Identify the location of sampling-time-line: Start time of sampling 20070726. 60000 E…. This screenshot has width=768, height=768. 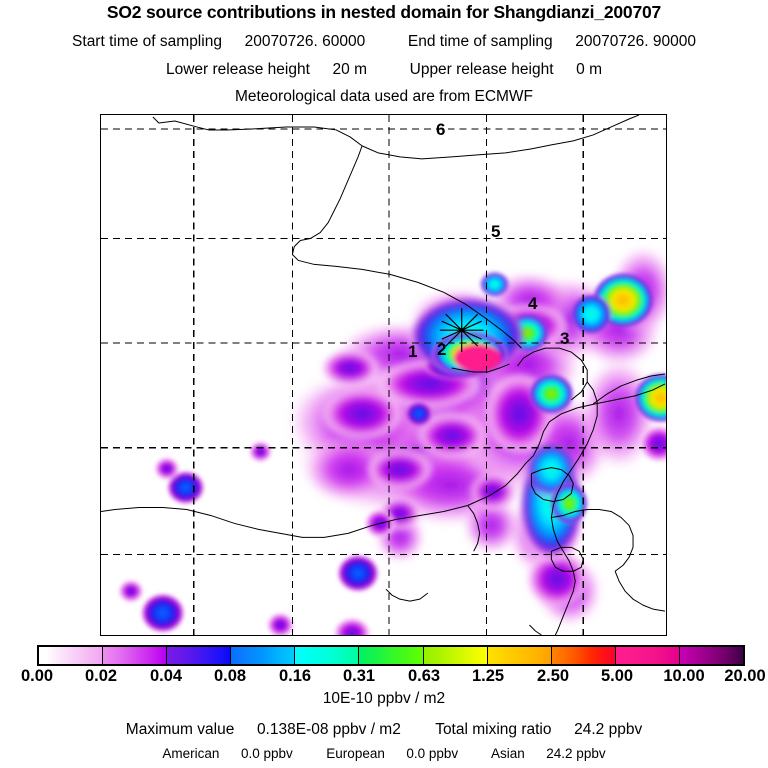
(384, 42).